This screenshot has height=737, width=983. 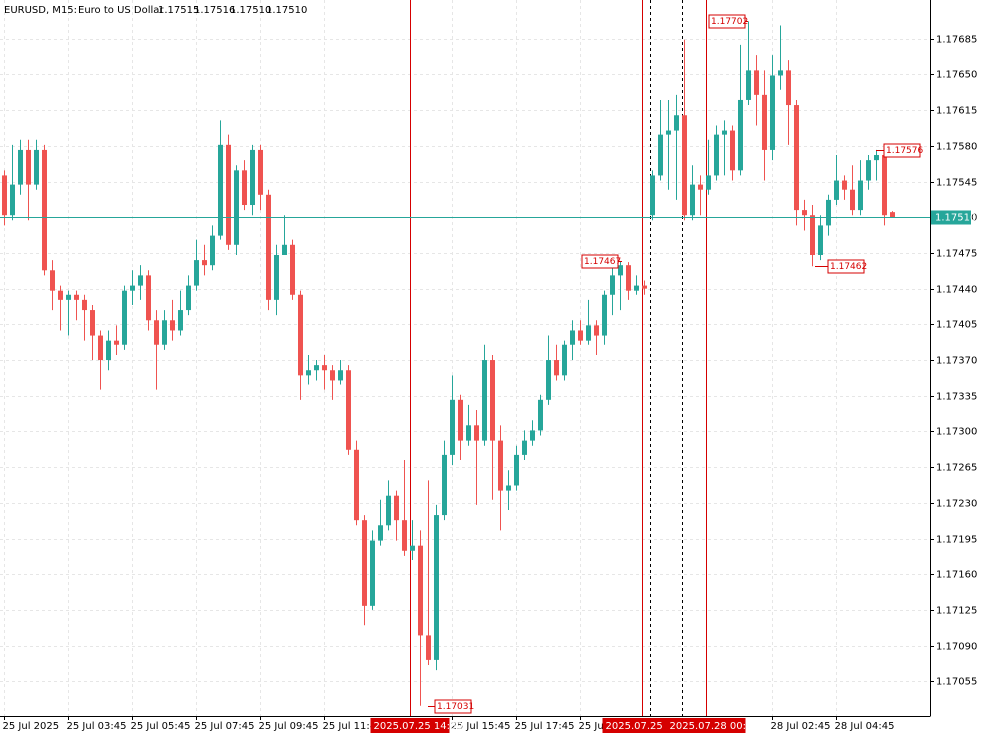 What do you see at coordinates (161, 726) in the screenshot?
I see `x-tick-label: 25 Jul 05:45` at bounding box center [161, 726].